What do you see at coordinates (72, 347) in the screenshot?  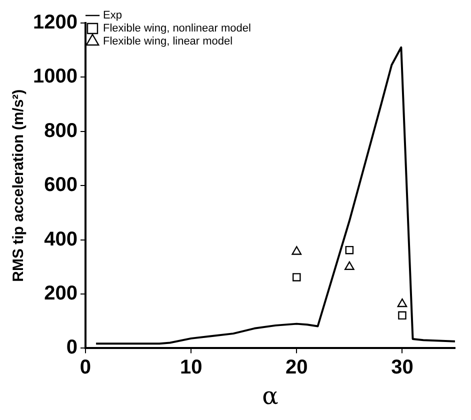 I see `y-tick-label: 0` at bounding box center [72, 347].